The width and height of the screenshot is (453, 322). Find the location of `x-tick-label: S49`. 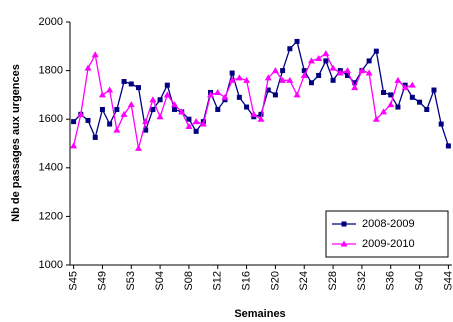

x-tick-label: S49 is located at coordinates (102, 281).